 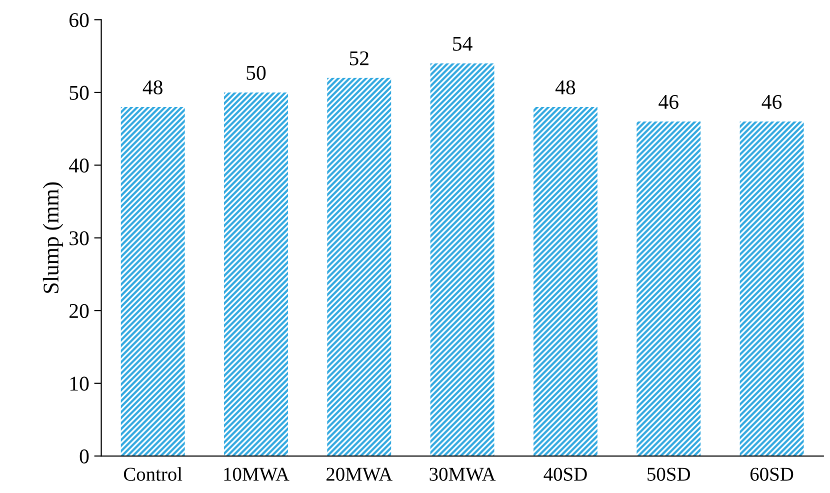 I want to click on x-tick-label: 60SD, so click(x=772, y=474).